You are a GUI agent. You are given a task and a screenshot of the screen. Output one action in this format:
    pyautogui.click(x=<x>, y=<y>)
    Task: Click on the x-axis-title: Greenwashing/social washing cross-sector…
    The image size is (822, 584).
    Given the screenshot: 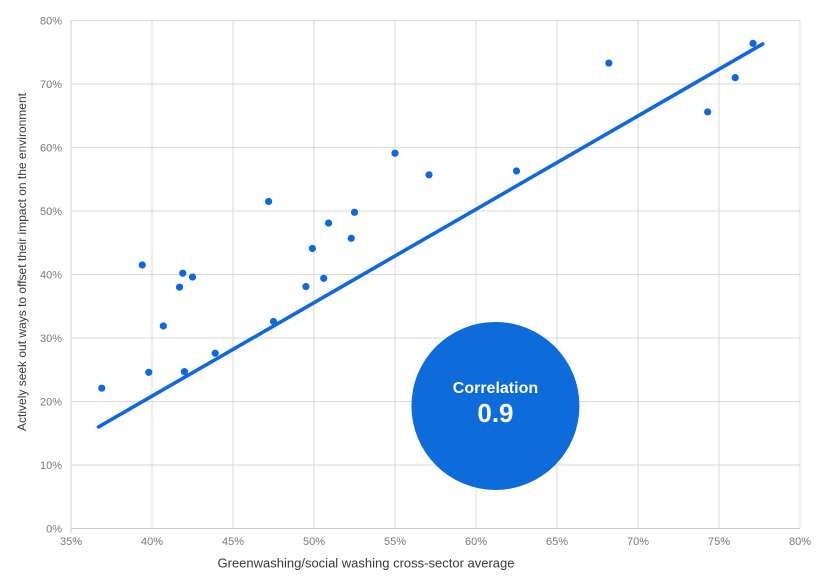 What is the action you would take?
    pyautogui.click(x=366, y=563)
    